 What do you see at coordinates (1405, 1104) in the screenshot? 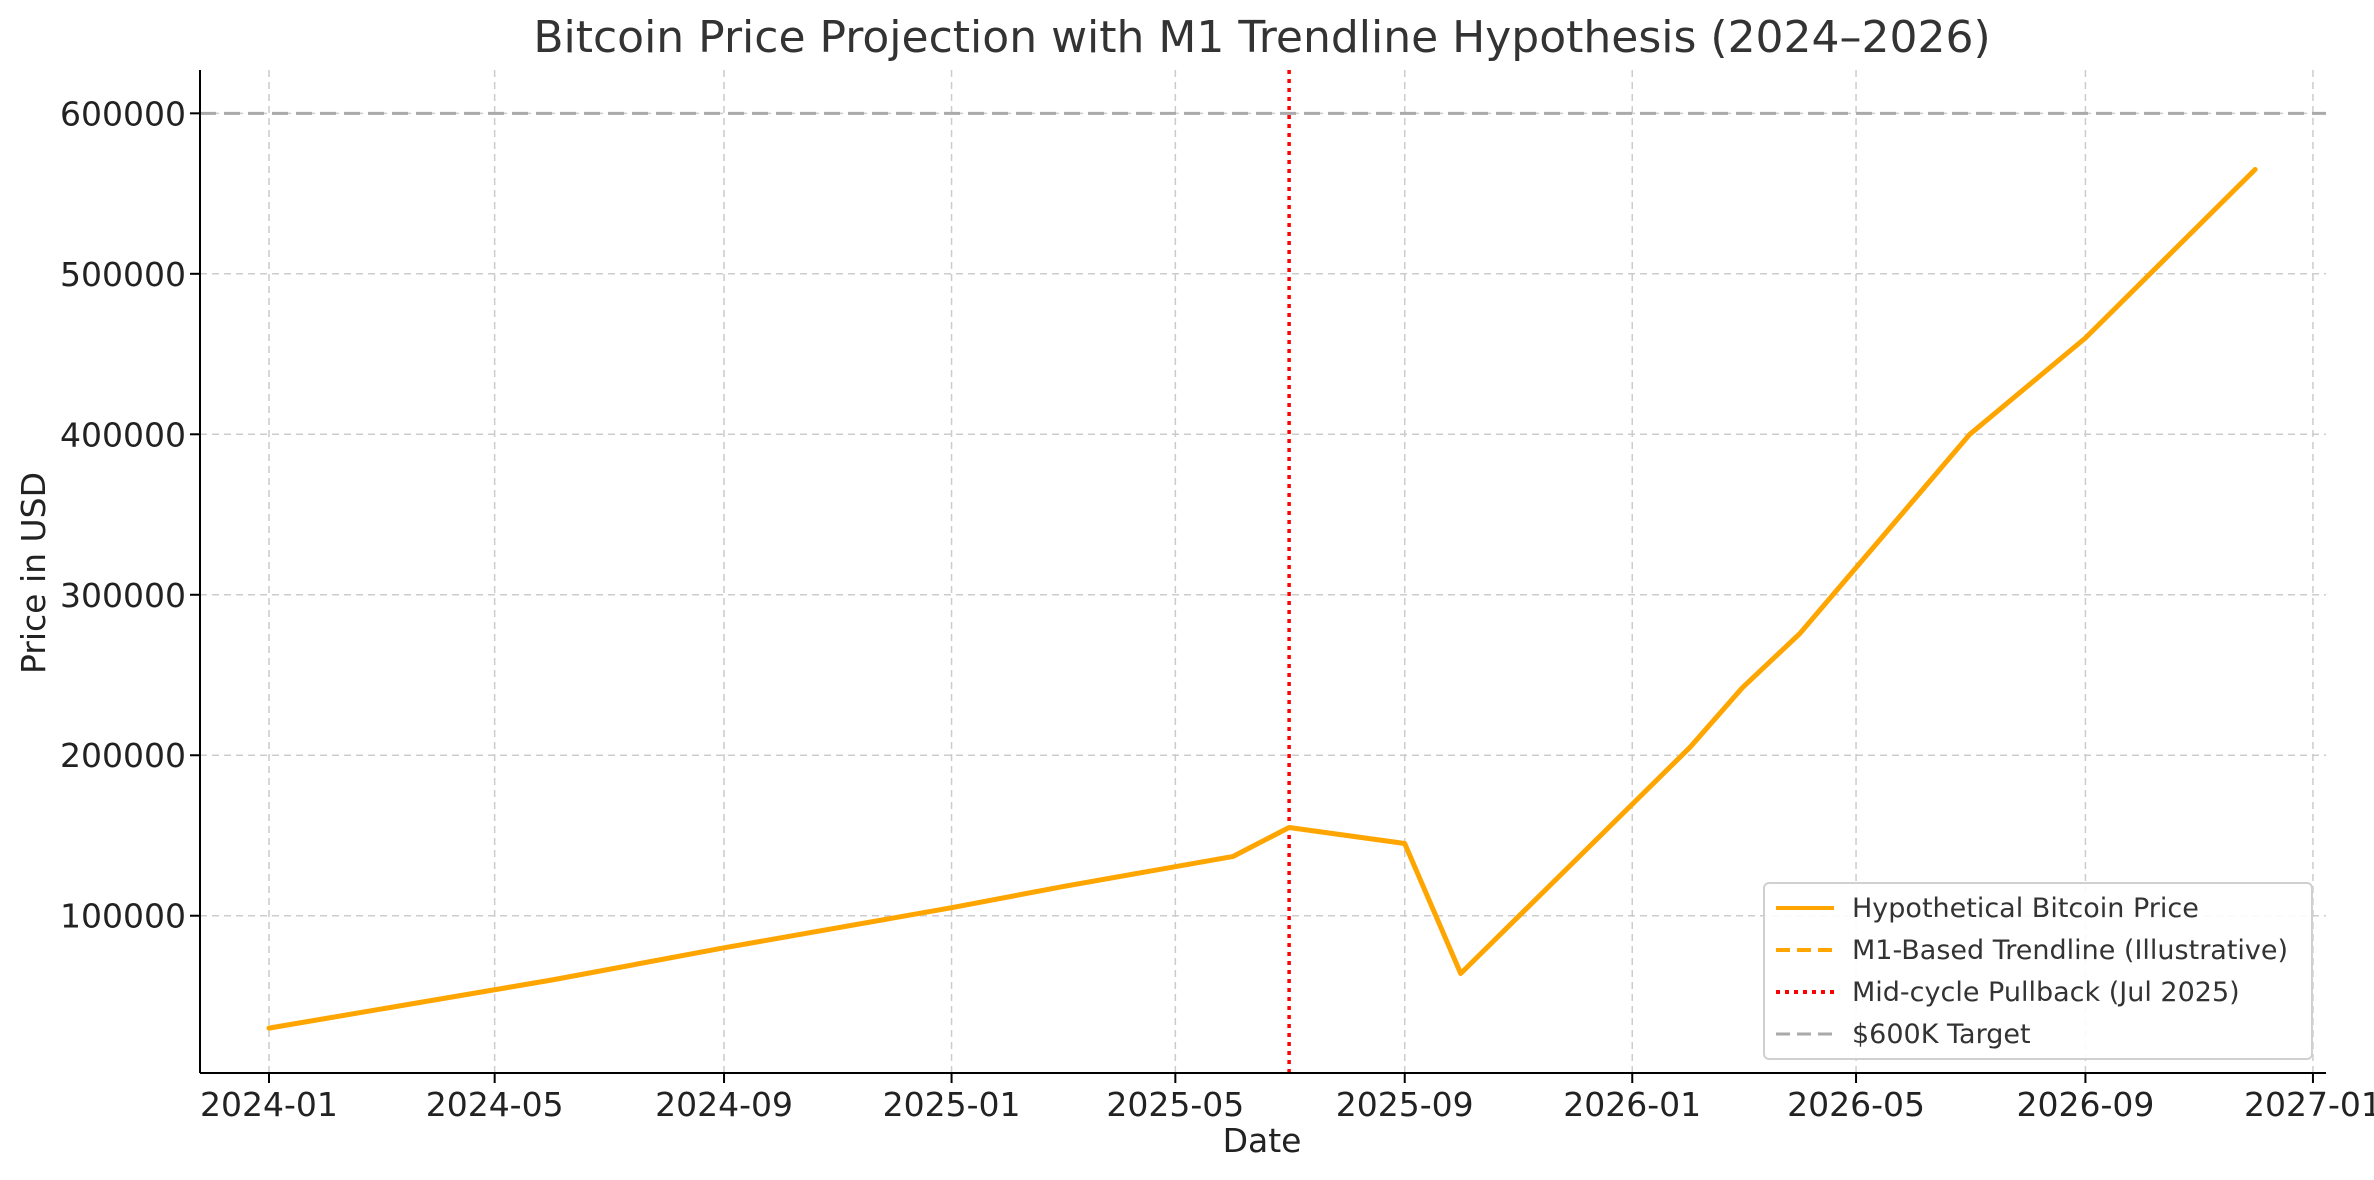
I see `x-tick-label: 2025-09` at bounding box center [1405, 1104].